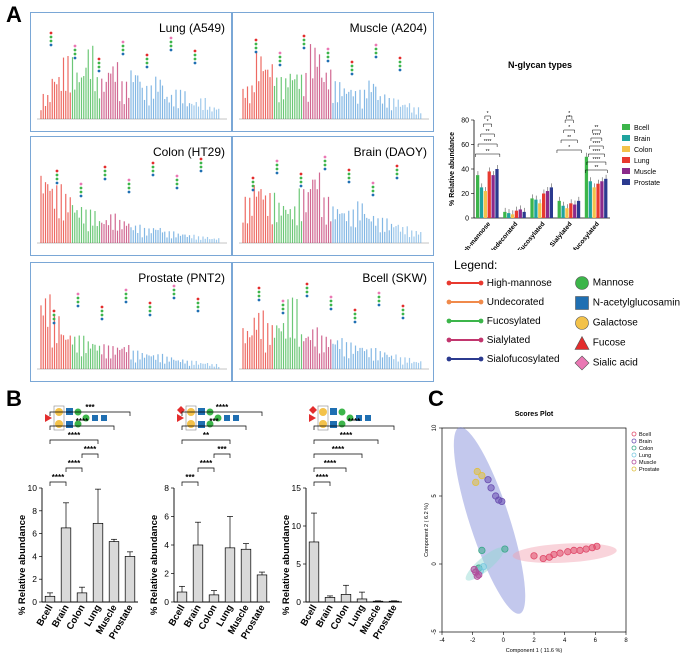  What do you see at coordinates (488, 480) in the screenshot?
I see `point-brain` at bounding box center [488, 480].